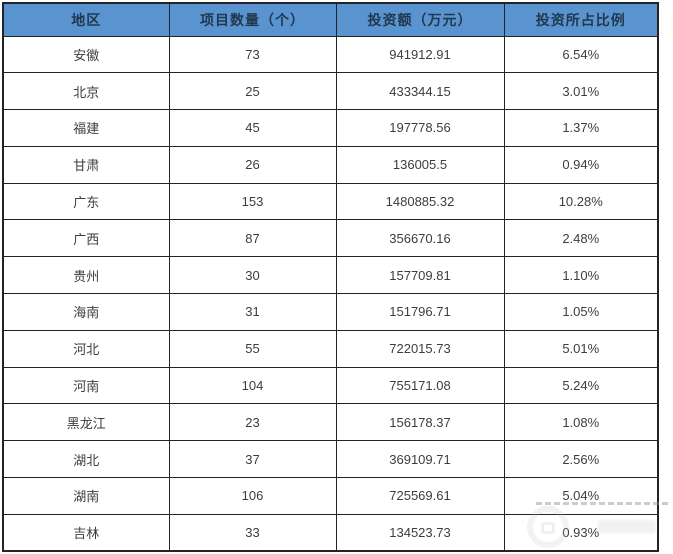 This screenshot has height=554, width=673. I want to click on project-count-cell: 73, so click(252, 54).